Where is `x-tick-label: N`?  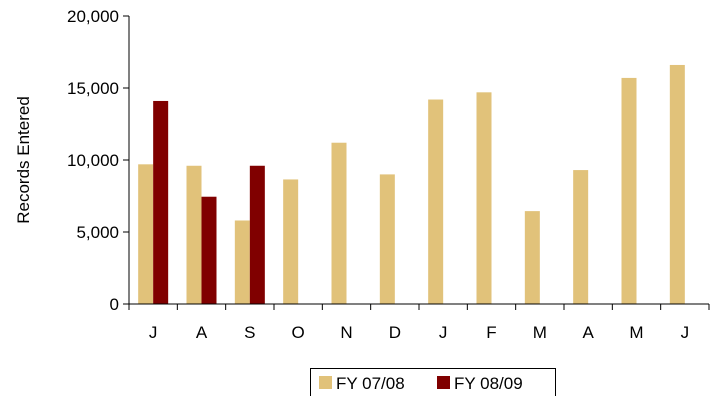 x-tick-label: N is located at coordinates (346, 332).